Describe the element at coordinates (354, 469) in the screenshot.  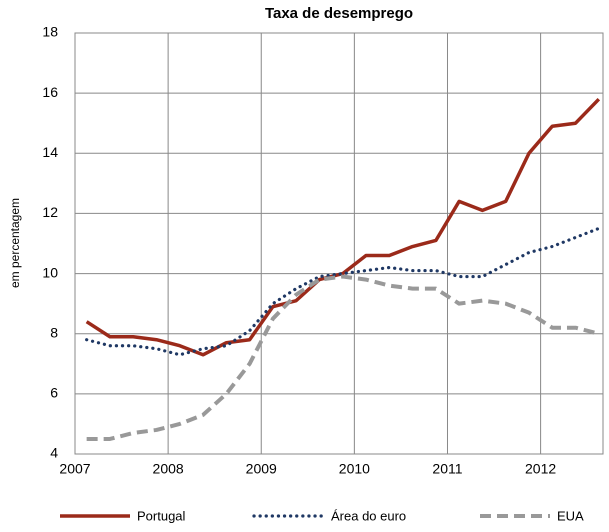
I see `x-tick-label: 2010` at that location.